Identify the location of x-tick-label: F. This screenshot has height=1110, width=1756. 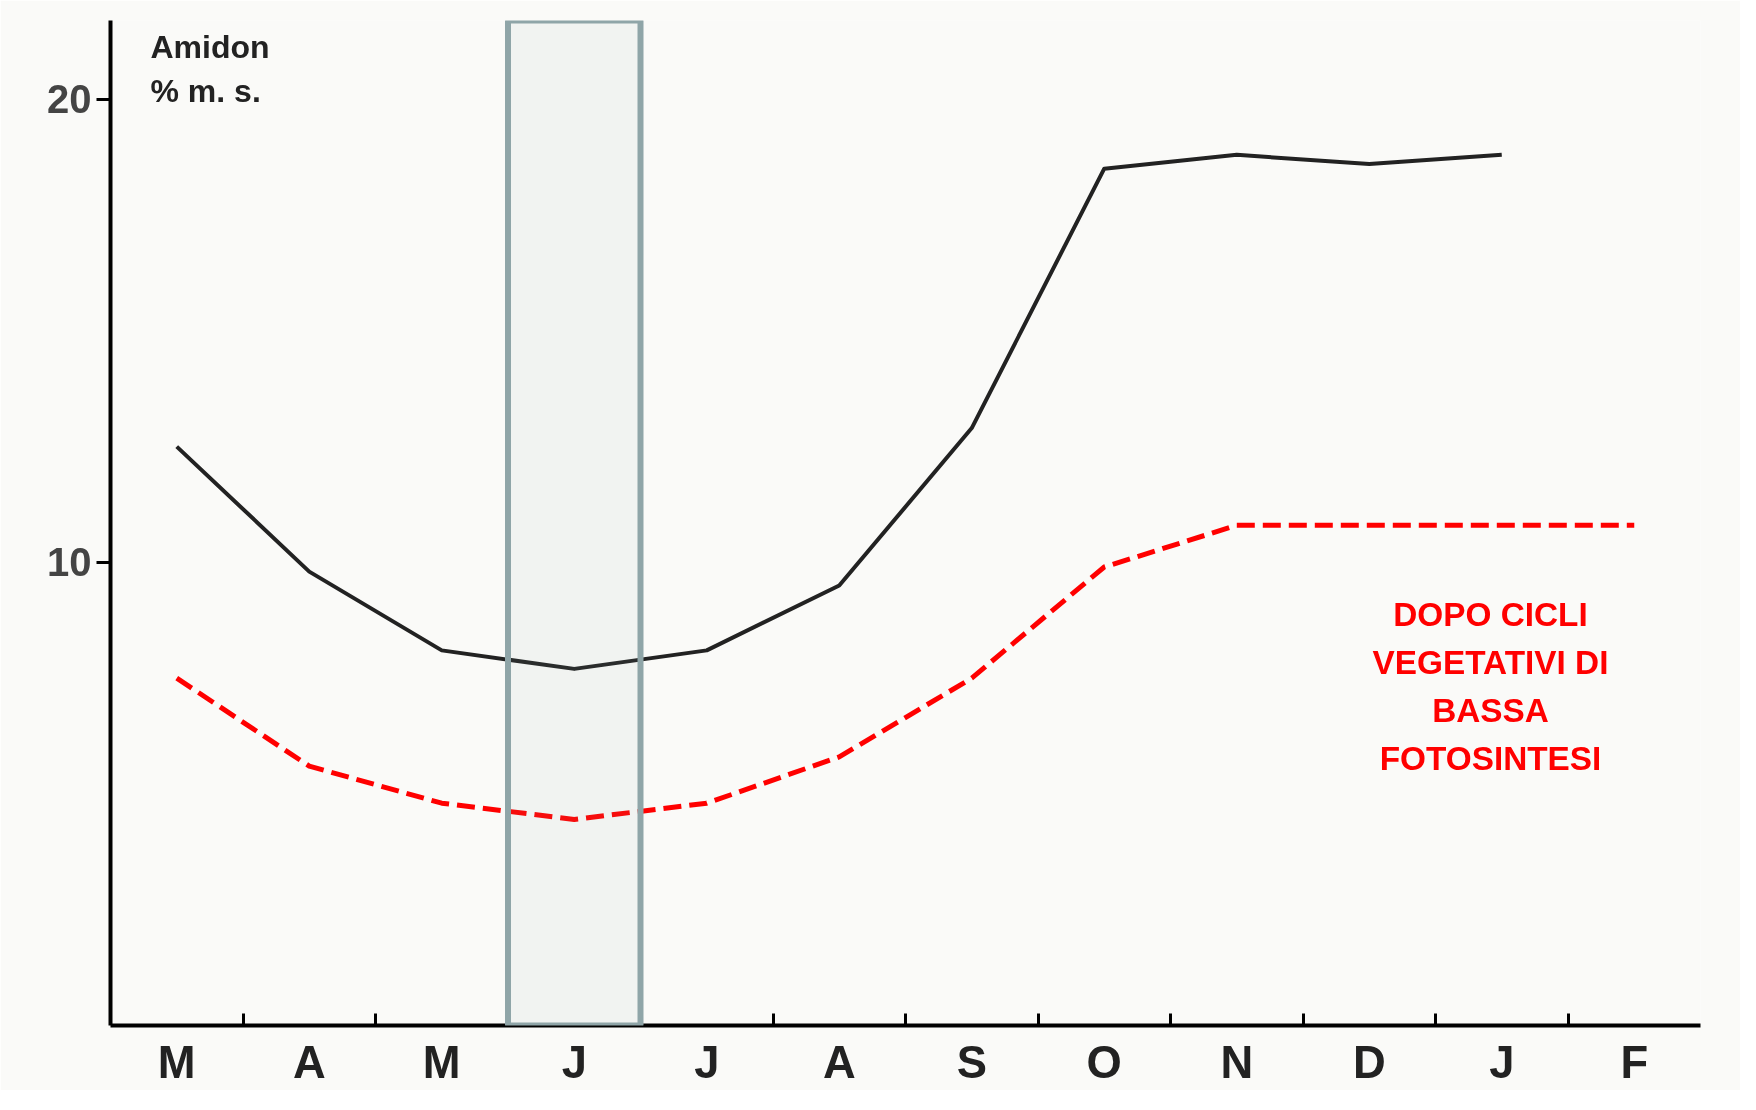
(1634, 1062).